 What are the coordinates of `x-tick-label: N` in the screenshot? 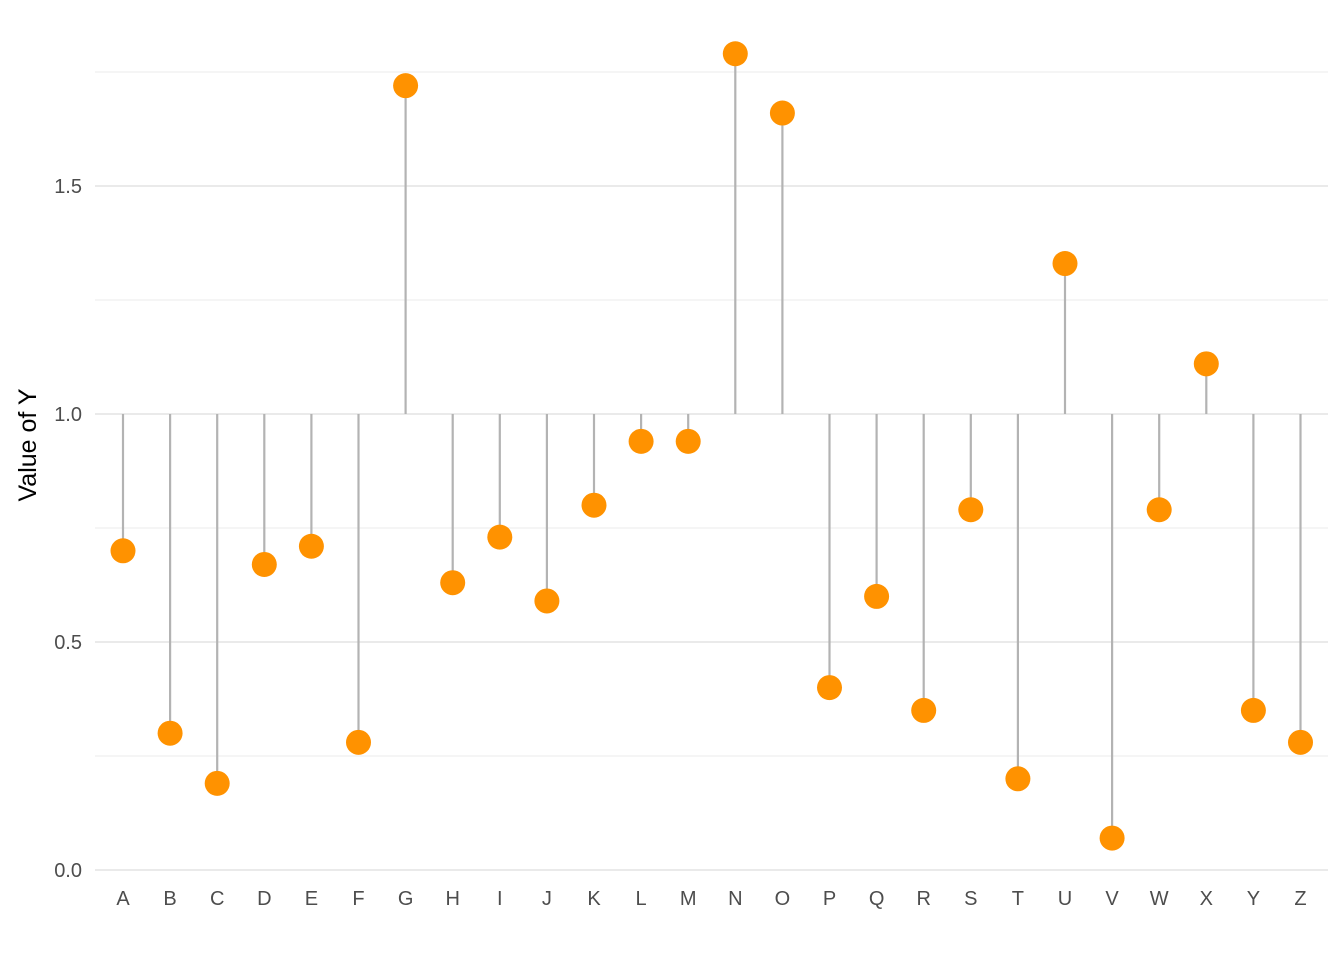 It's located at (735, 899).